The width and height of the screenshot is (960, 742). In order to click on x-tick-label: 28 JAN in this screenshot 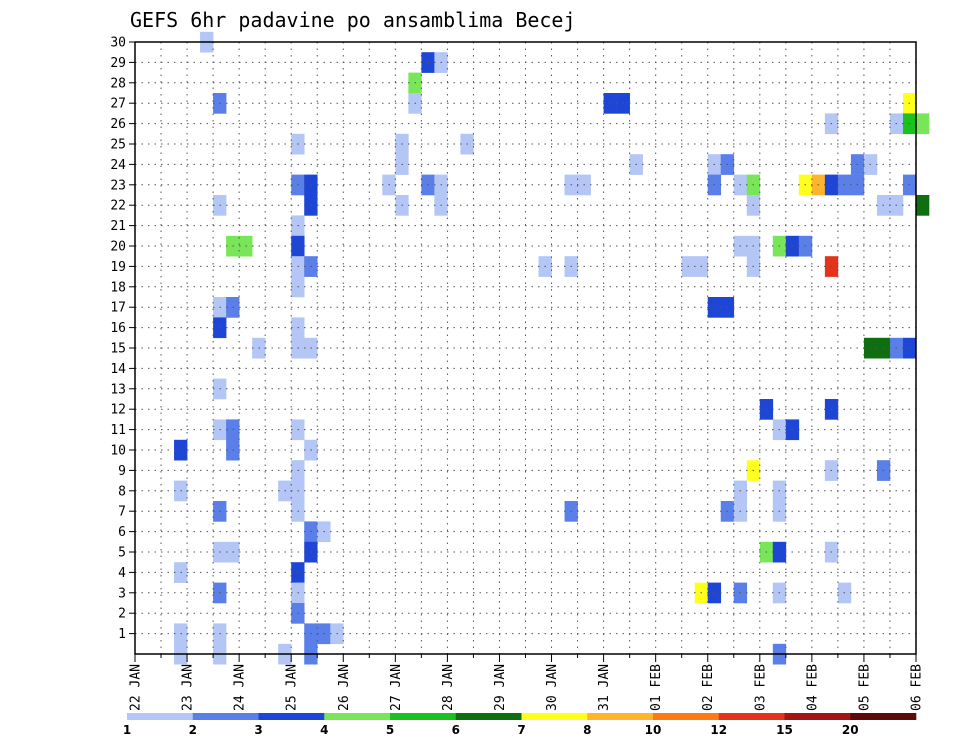, I will do `click(448, 687)`.